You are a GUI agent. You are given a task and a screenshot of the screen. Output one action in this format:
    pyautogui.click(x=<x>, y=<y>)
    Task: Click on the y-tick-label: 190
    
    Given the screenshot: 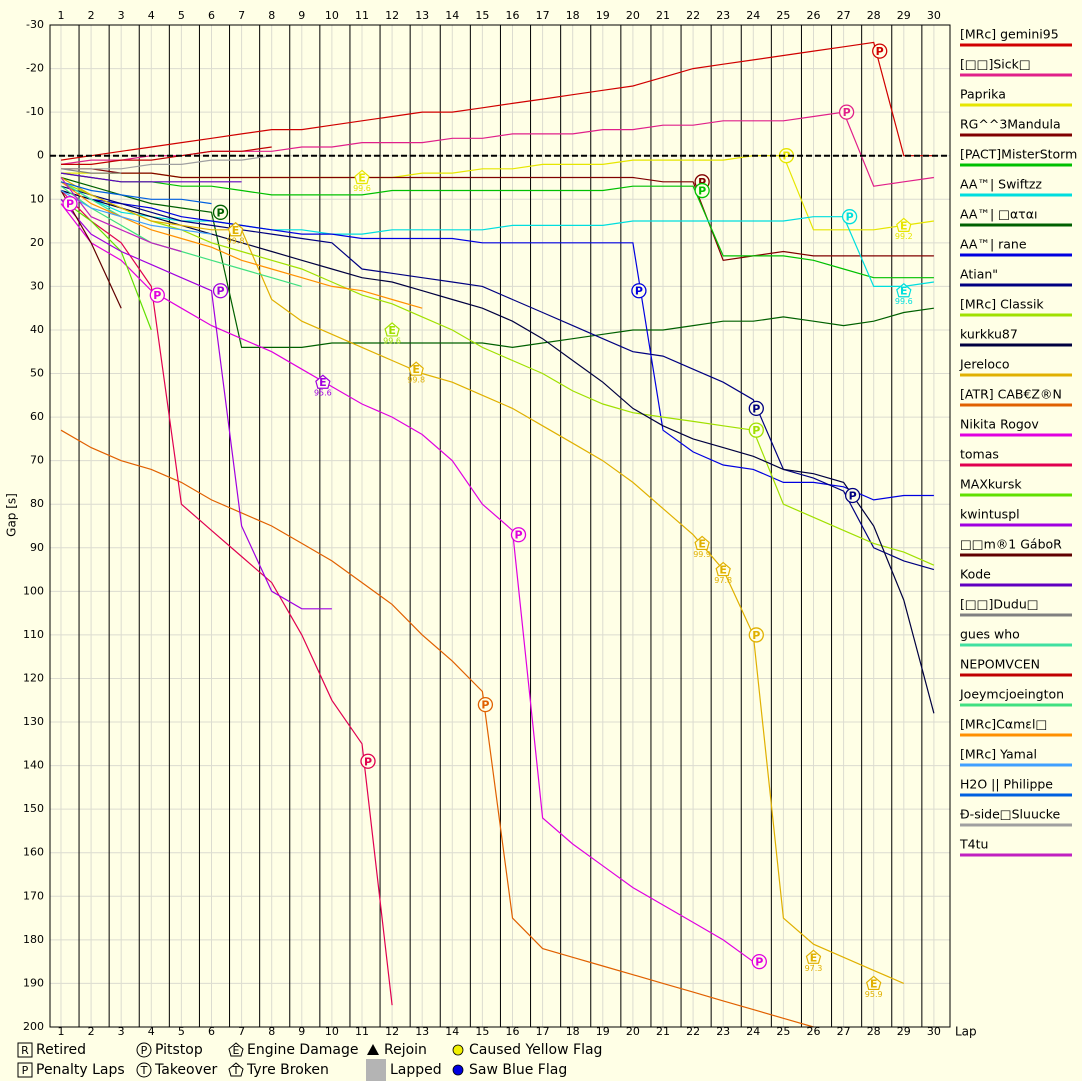 What is the action you would take?
    pyautogui.click(x=33, y=982)
    